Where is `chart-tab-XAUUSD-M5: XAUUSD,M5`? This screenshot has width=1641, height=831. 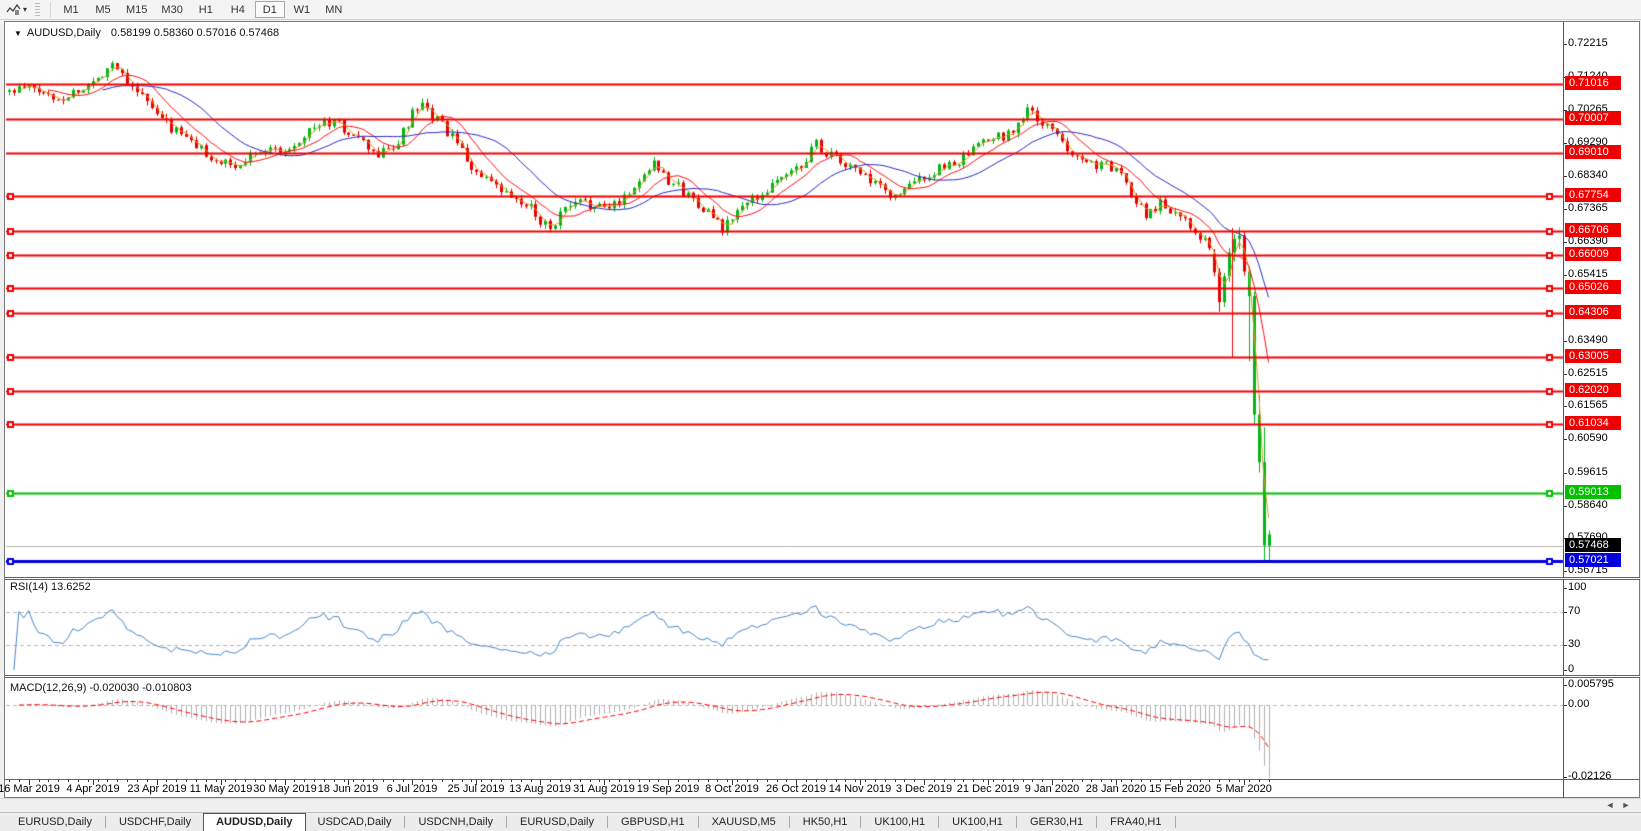
chart-tab-XAUUSD-M5: XAUUSD,M5 is located at coordinates (743, 822).